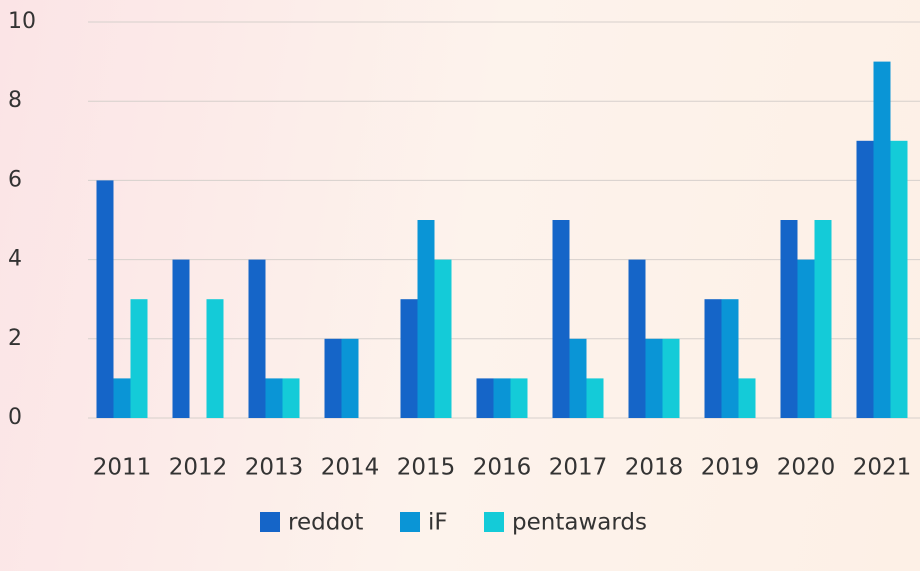  What do you see at coordinates (274, 468) in the screenshot?
I see `x-tick-label: 2013` at bounding box center [274, 468].